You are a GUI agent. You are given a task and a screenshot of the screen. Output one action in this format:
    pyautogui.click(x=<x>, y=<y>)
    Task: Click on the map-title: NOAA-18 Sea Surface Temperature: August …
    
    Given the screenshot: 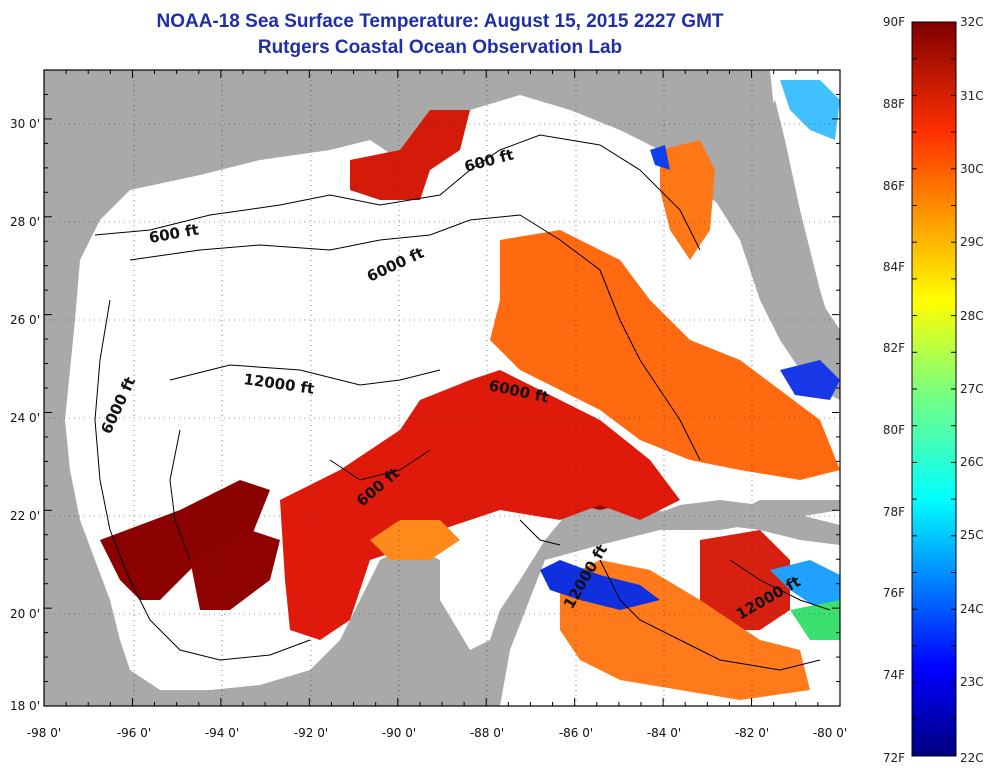 What is the action you would take?
    pyautogui.click(x=440, y=21)
    